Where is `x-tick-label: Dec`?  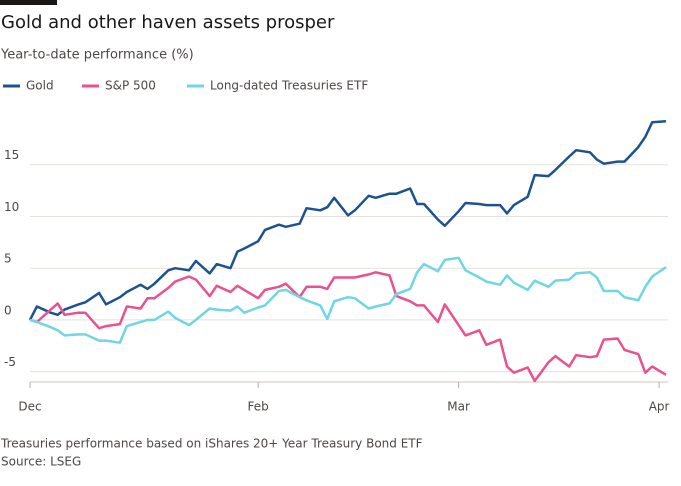
x-tick-label: Dec is located at coordinates (29, 407).